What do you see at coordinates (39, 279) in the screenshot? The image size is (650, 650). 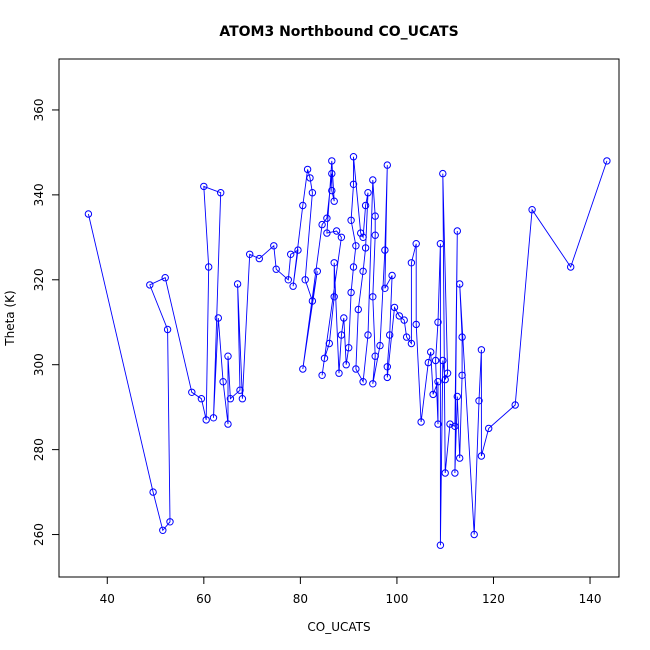 I see `y-tick-label: 320` at bounding box center [39, 279].